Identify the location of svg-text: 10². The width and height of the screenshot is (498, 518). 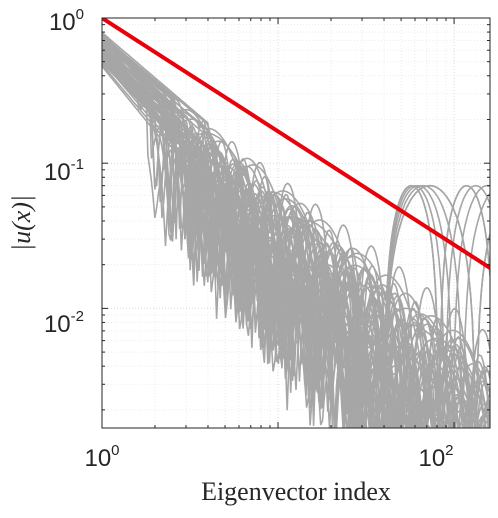
(435, 457).